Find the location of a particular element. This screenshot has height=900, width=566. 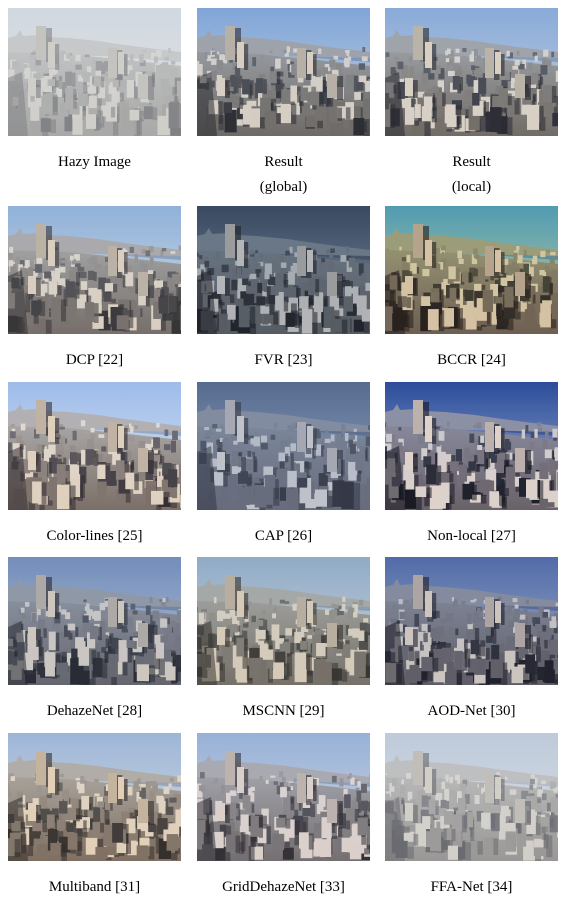

image-caption: Result(local) is located at coordinates (471, 175).